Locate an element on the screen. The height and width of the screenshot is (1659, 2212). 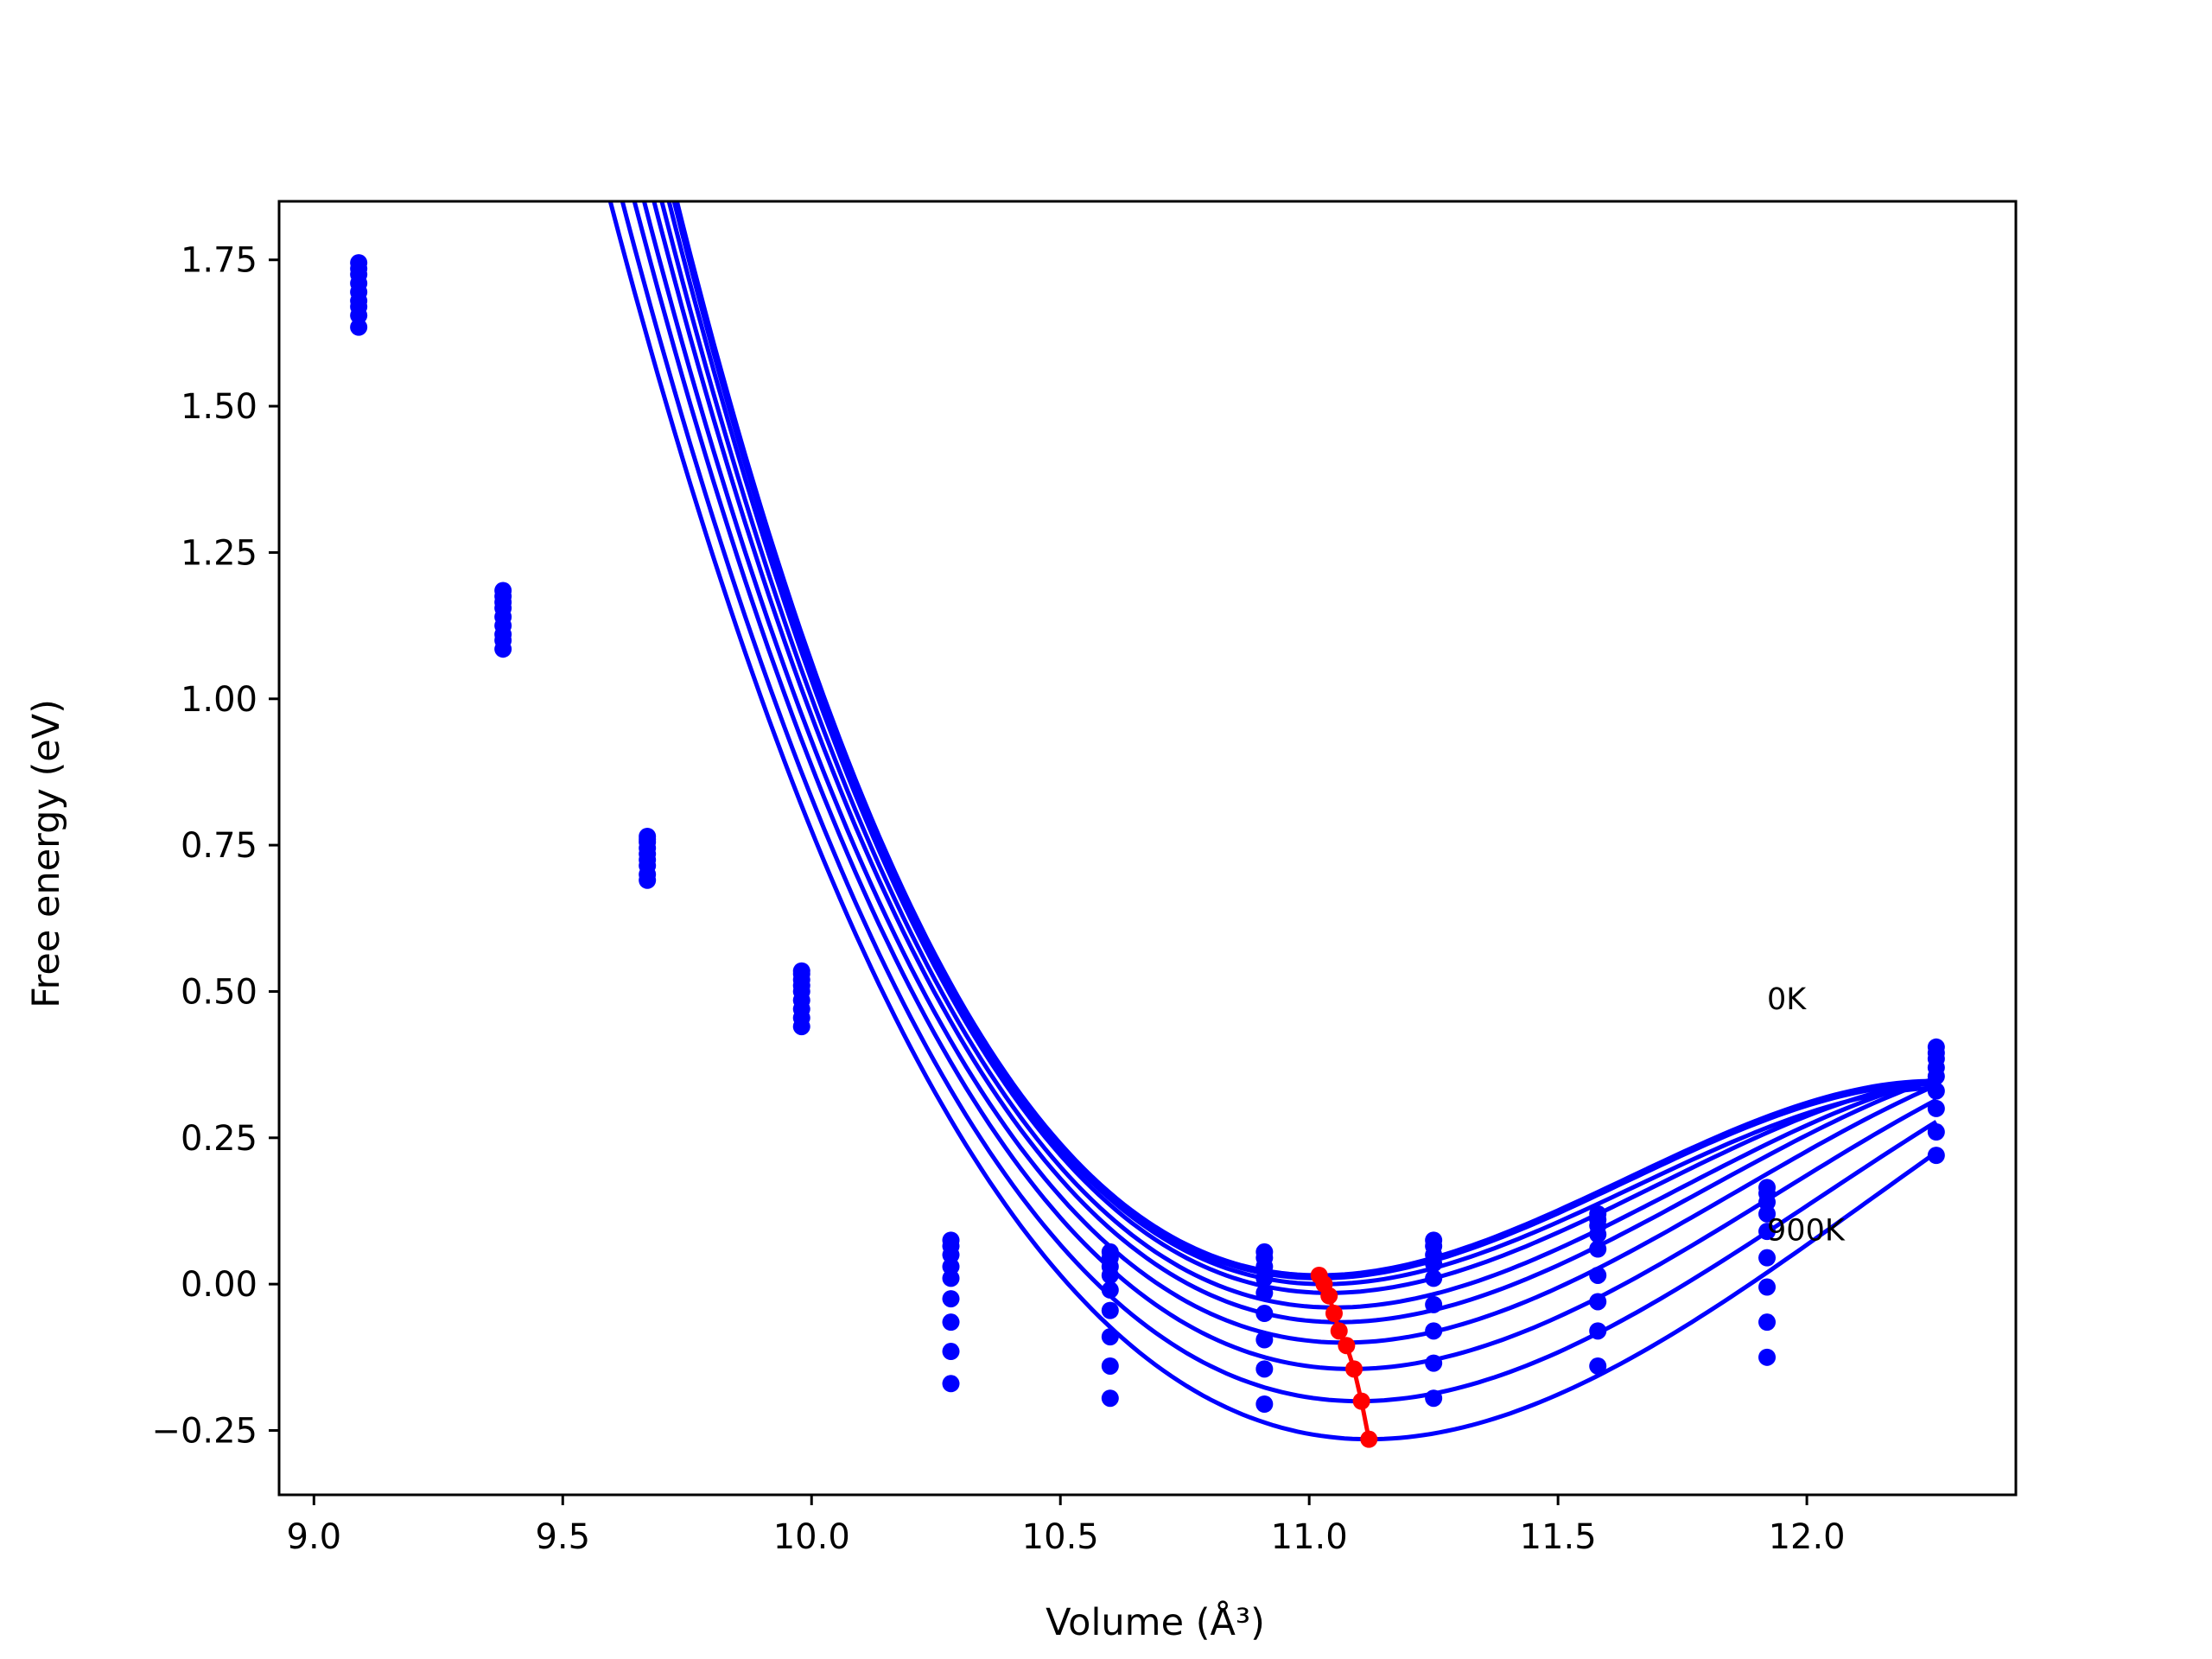
y-tick-label: 1.75 is located at coordinates (219, 261).